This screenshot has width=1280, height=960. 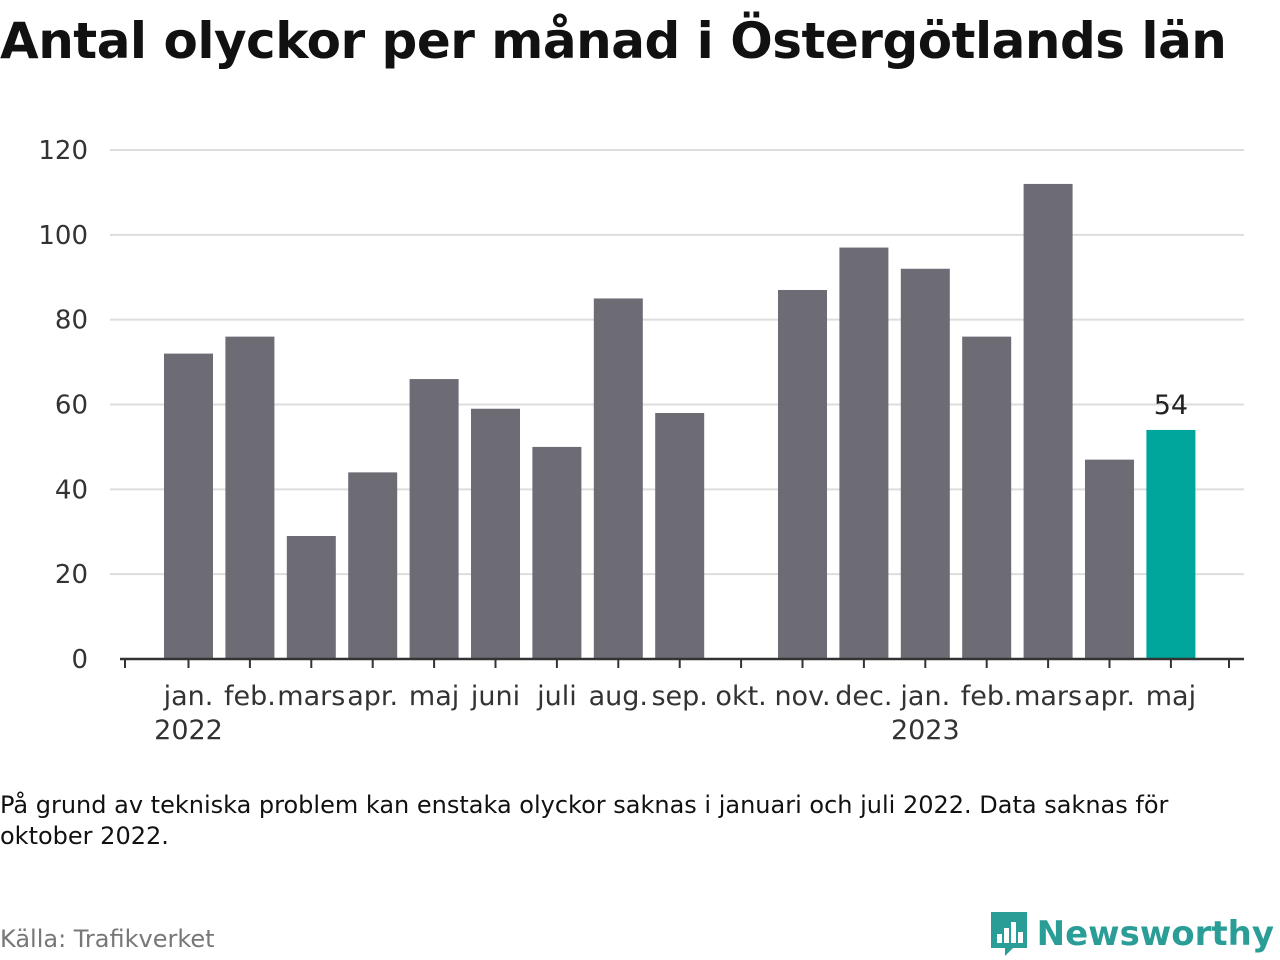 I want to click on x-tick-label: aug., so click(x=618, y=696).